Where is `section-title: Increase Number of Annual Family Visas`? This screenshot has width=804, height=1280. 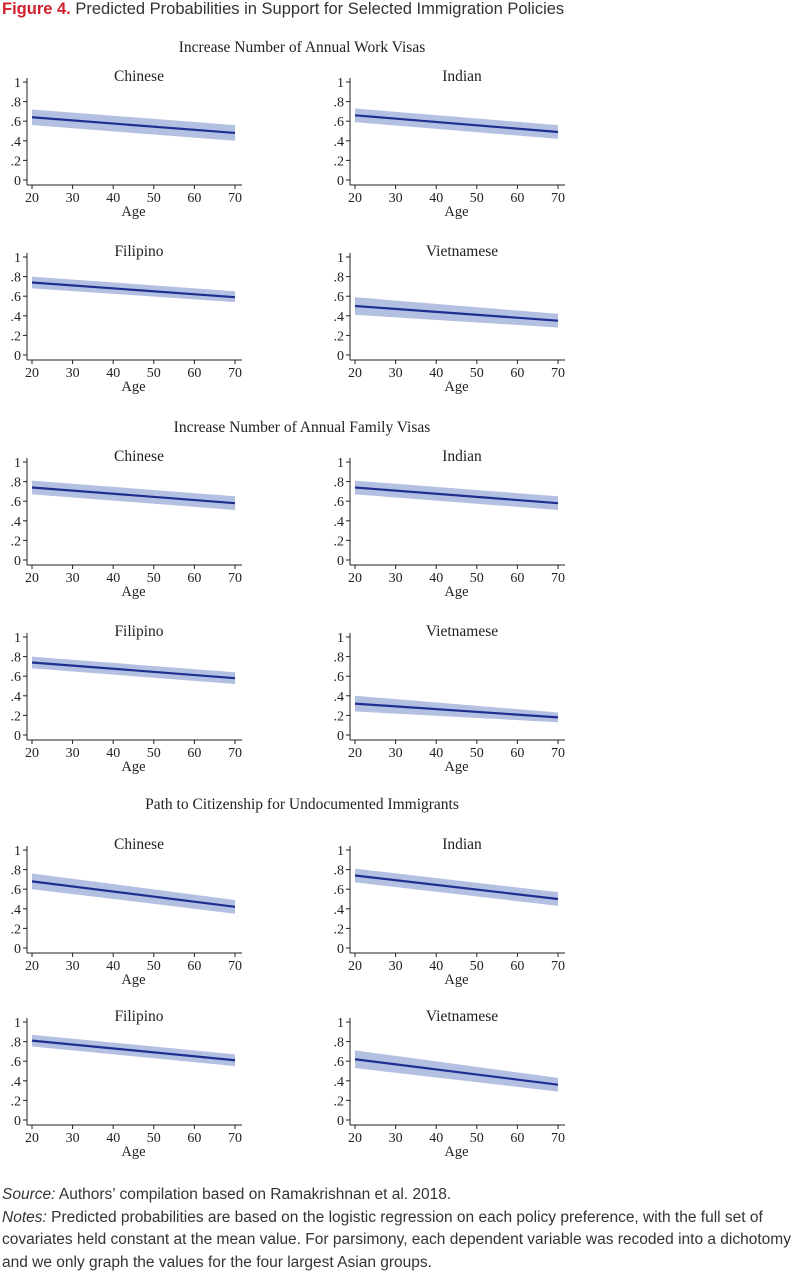
section-title: Increase Number of Annual Family Visas is located at coordinates (302, 427).